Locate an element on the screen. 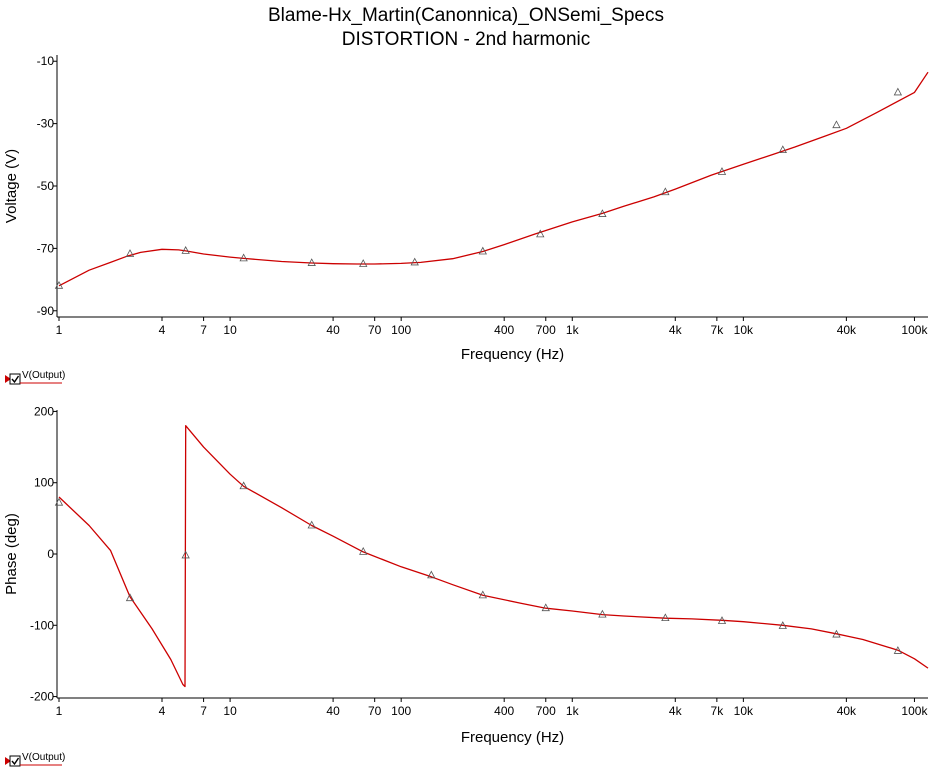 This screenshot has width=931, height=776. chart-title: Blame-Hx_Martin(Canonnica)_ONSemi_Specs is located at coordinates (466, 15).